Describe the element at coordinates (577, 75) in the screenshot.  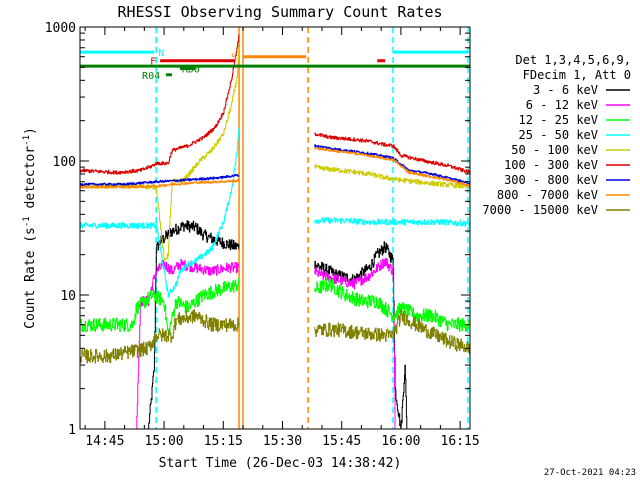
I see `legend-header: FDecim 1, Att 0` at that location.